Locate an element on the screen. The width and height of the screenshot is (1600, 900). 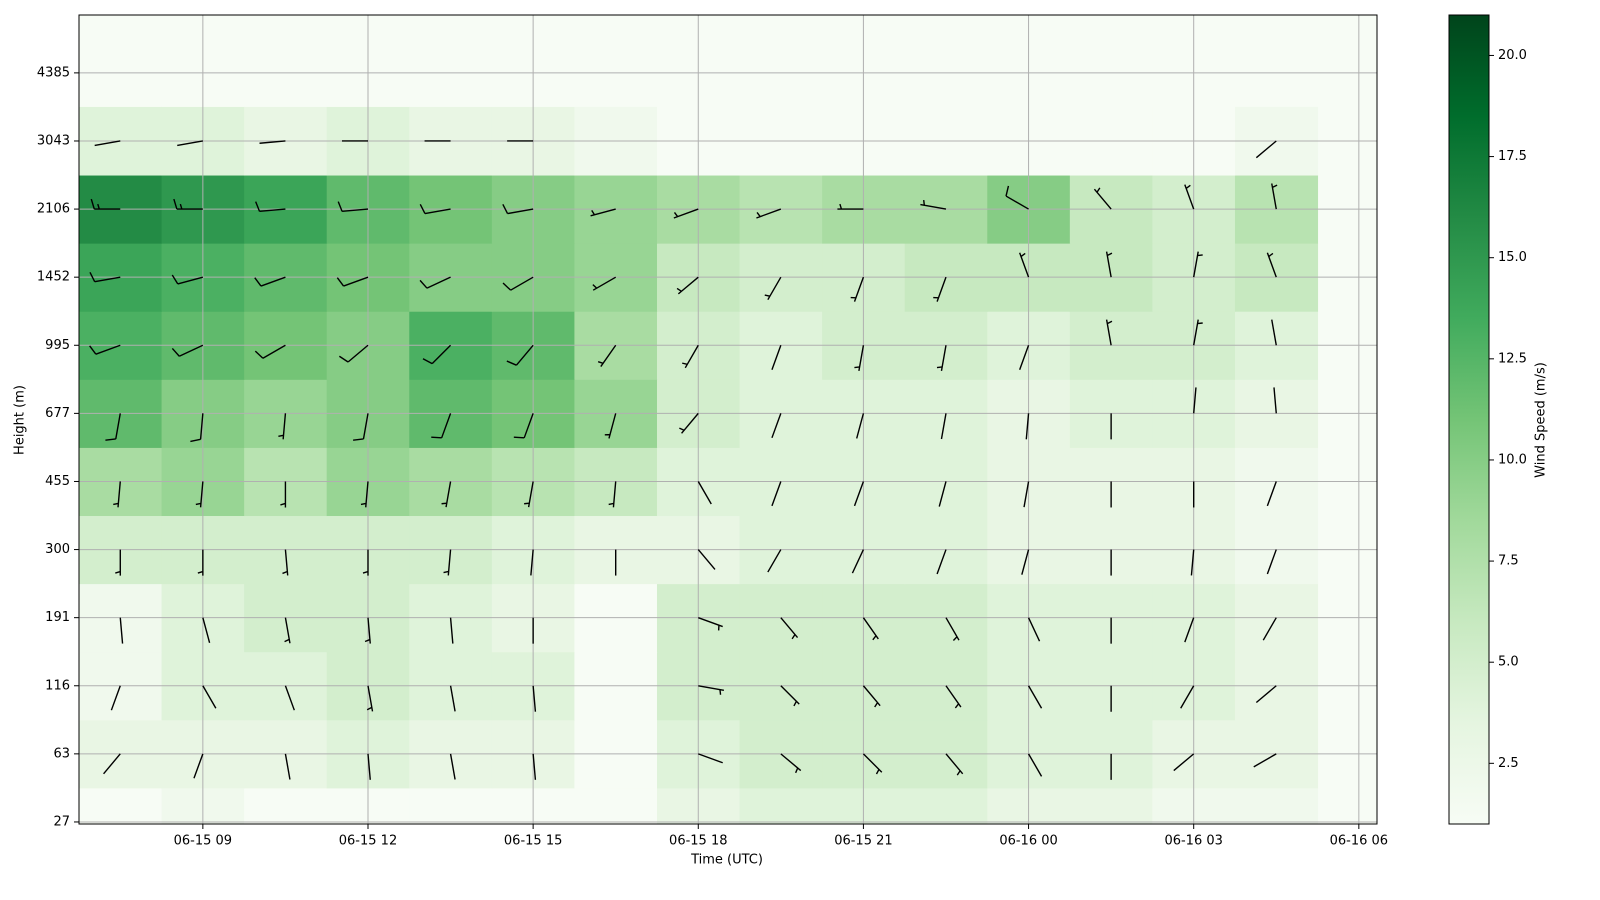
y-tick-label: 27 is located at coordinates (61, 821).